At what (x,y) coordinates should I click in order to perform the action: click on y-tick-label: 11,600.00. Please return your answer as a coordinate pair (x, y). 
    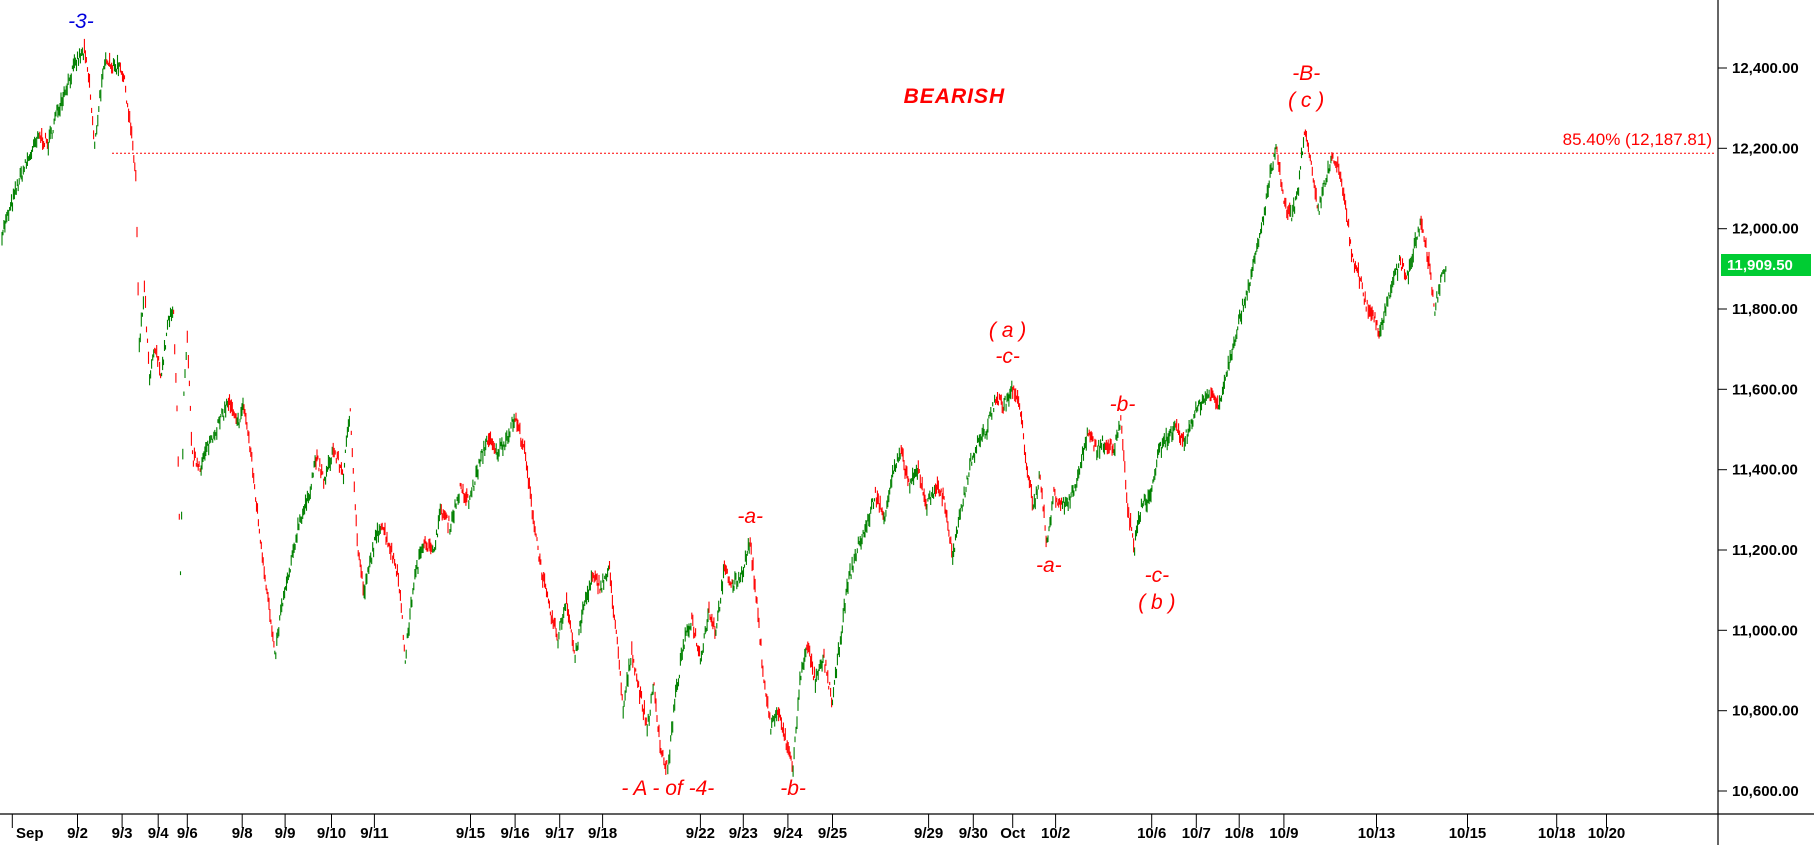
    Looking at the image, I should click on (1765, 389).